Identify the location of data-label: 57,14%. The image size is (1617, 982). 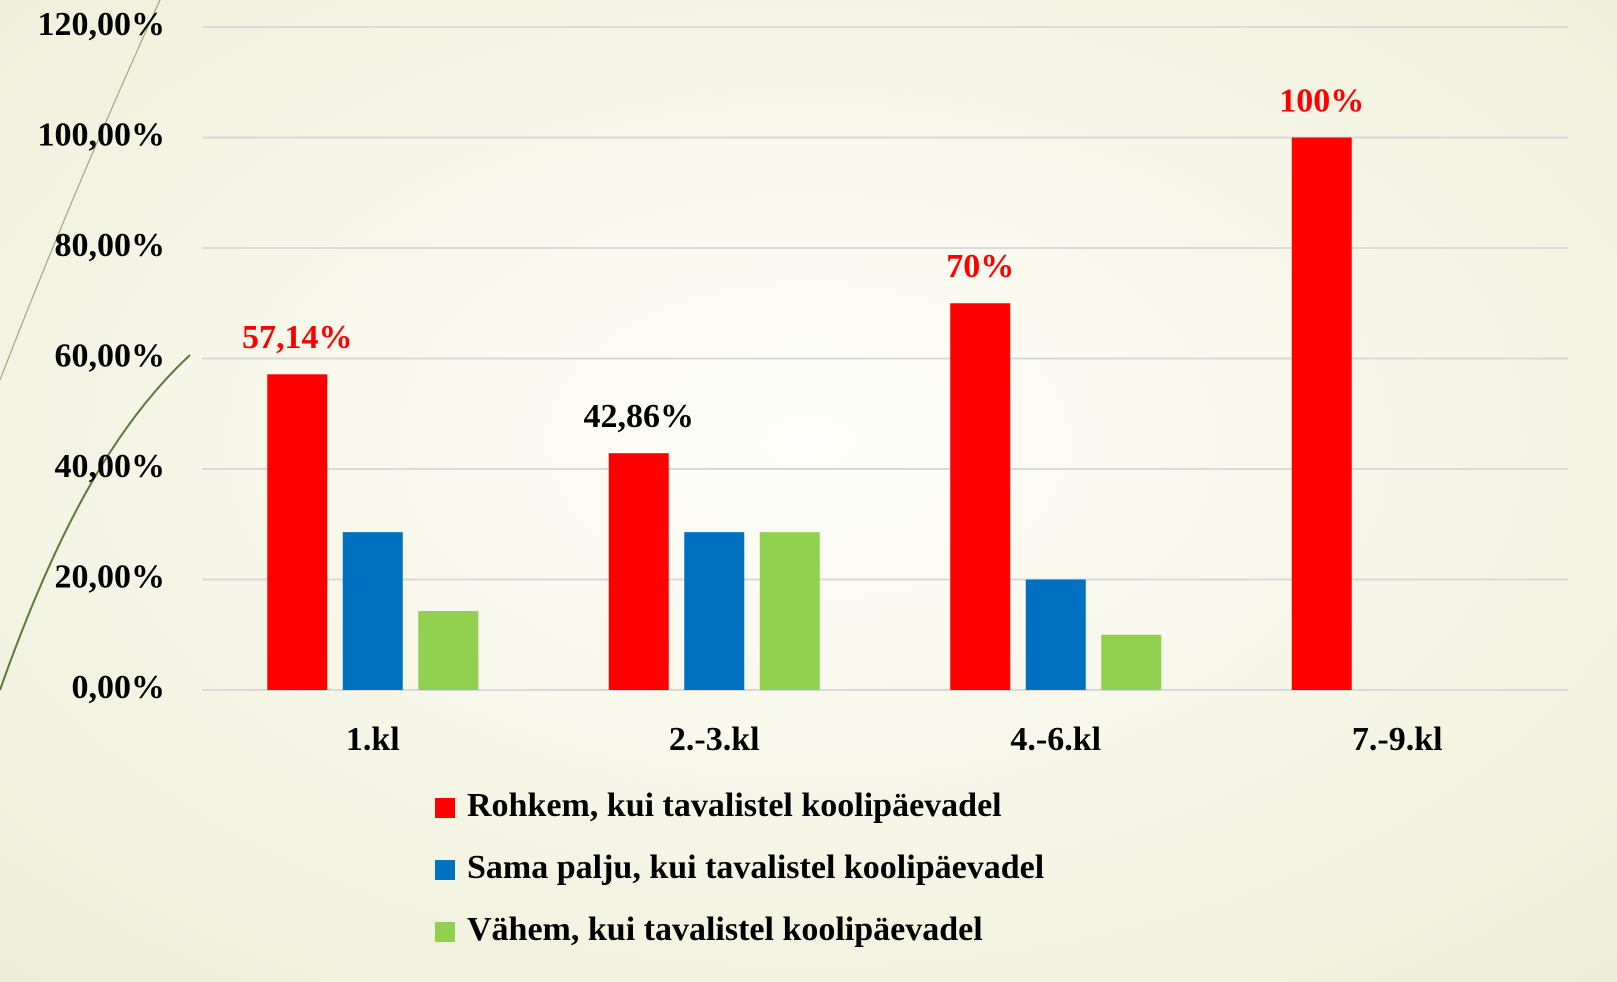
(297, 337).